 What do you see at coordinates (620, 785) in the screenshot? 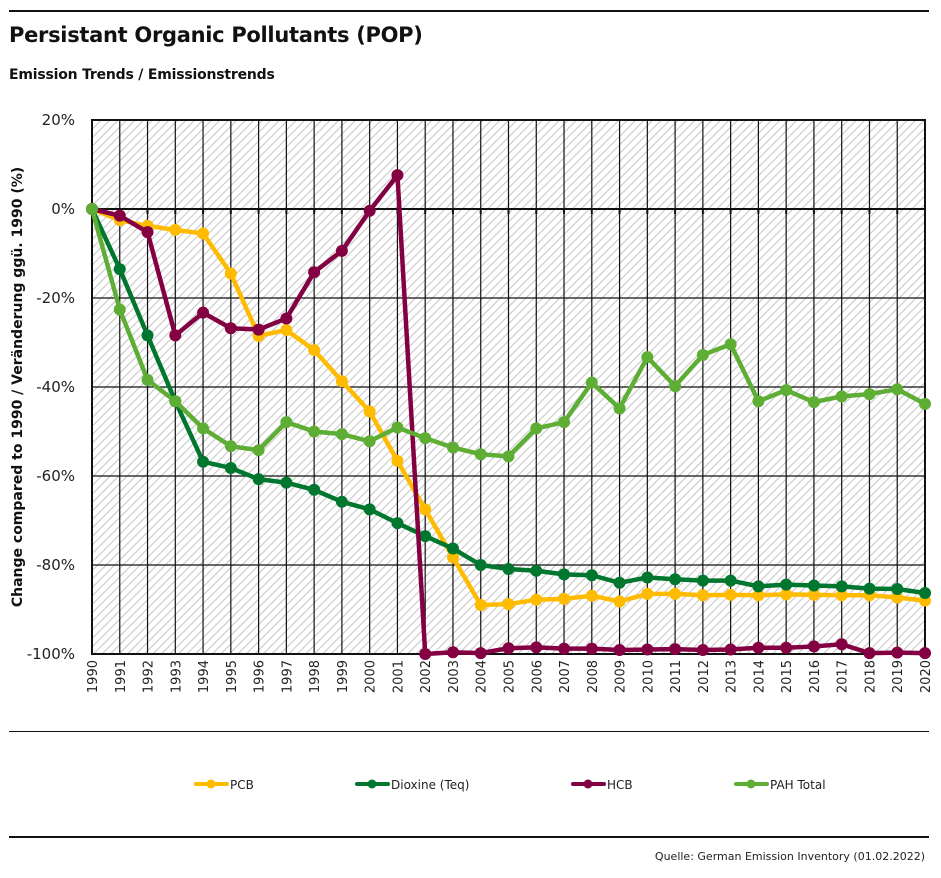
I see `legend-label: HCB` at bounding box center [620, 785].